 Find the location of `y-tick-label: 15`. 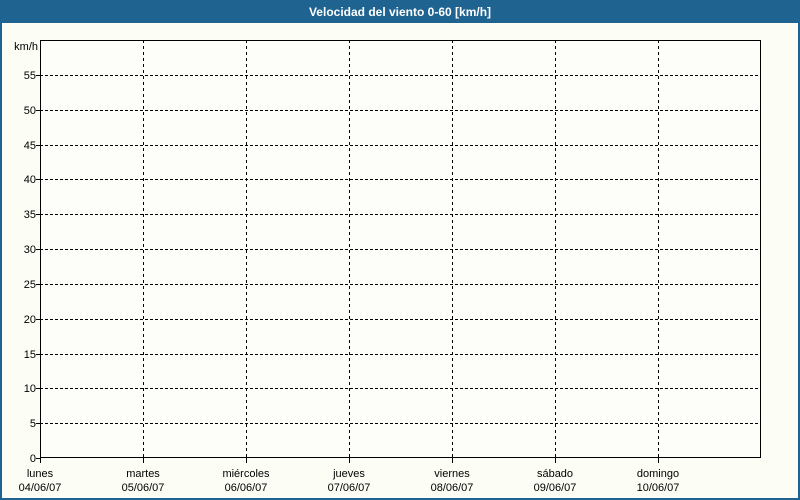

y-tick-label: 15 is located at coordinates (30, 355).